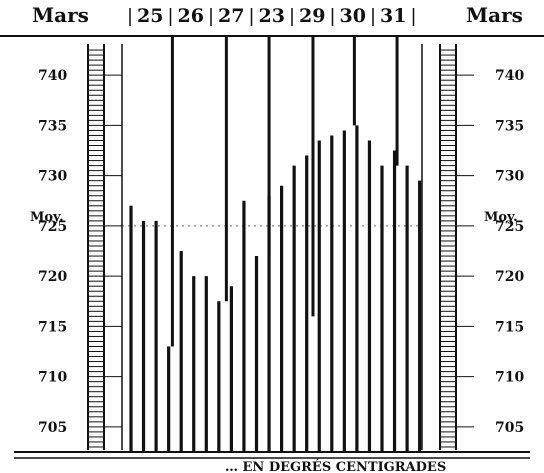 The image size is (544, 473). Describe the element at coordinates (52, 227) in the screenshot. I see `y-tick-left: 725` at that location.